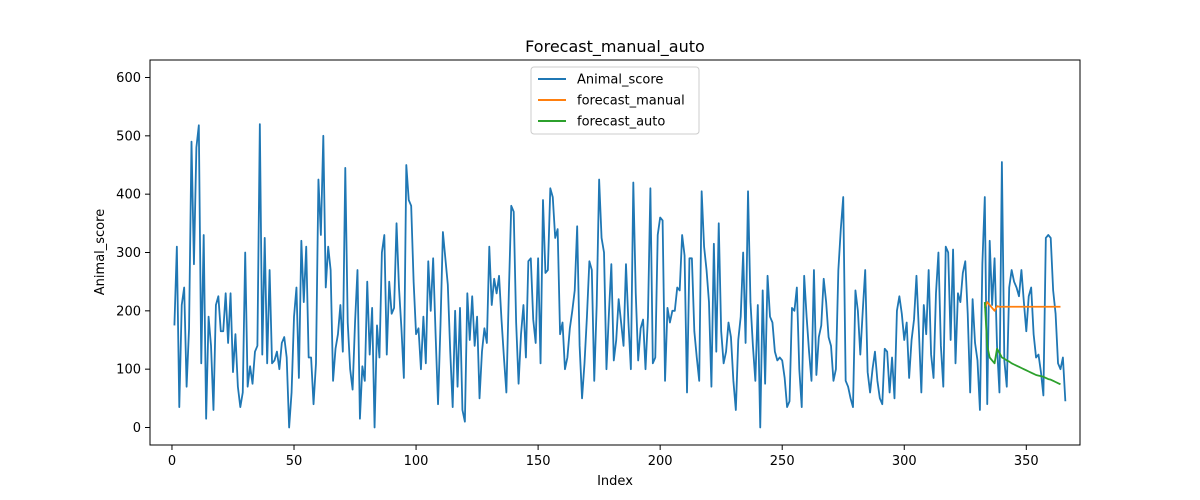  I want to click on legend-box, so click(615, 100).